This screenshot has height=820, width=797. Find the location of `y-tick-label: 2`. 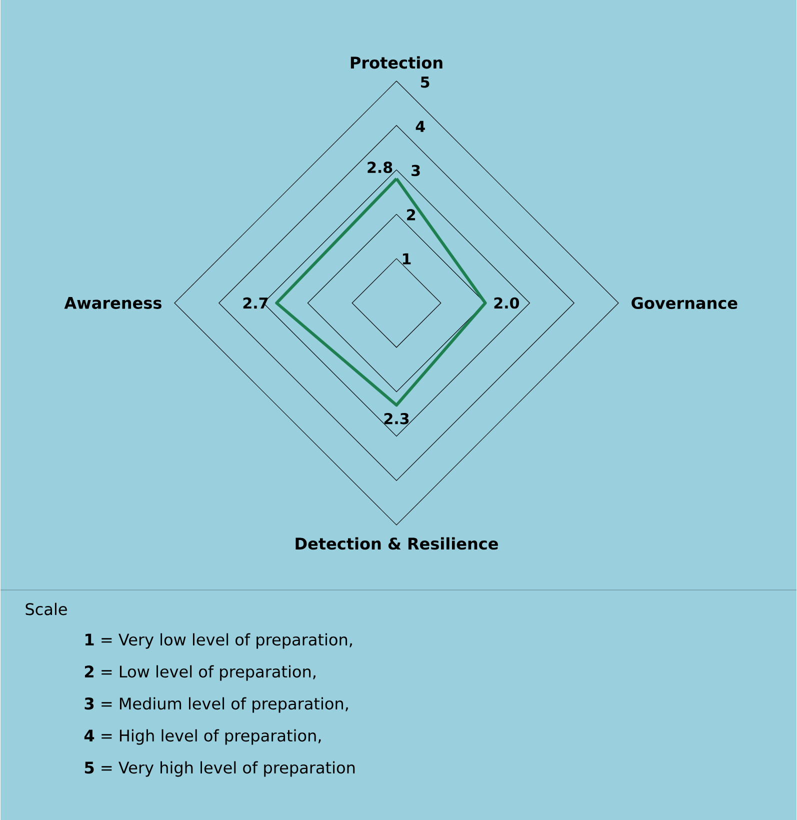

y-tick-label: 2 is located at coordinates (411, 214).